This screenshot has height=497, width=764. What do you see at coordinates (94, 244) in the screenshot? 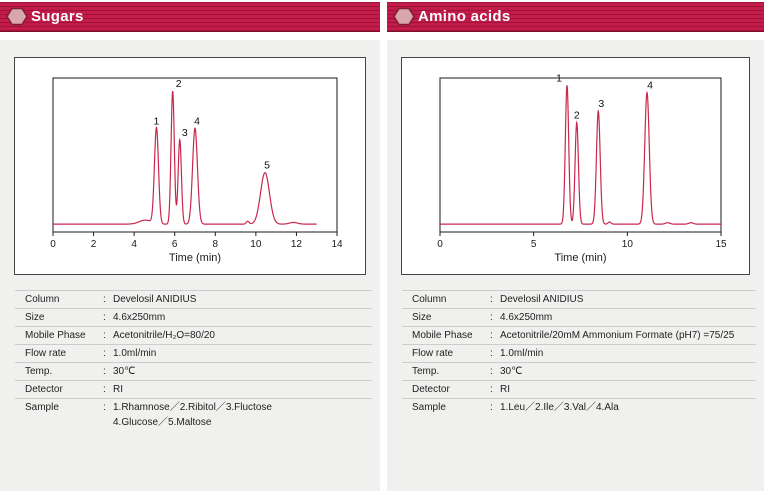
I see `x-tick-label: 2` at bounding box center [94, 244].